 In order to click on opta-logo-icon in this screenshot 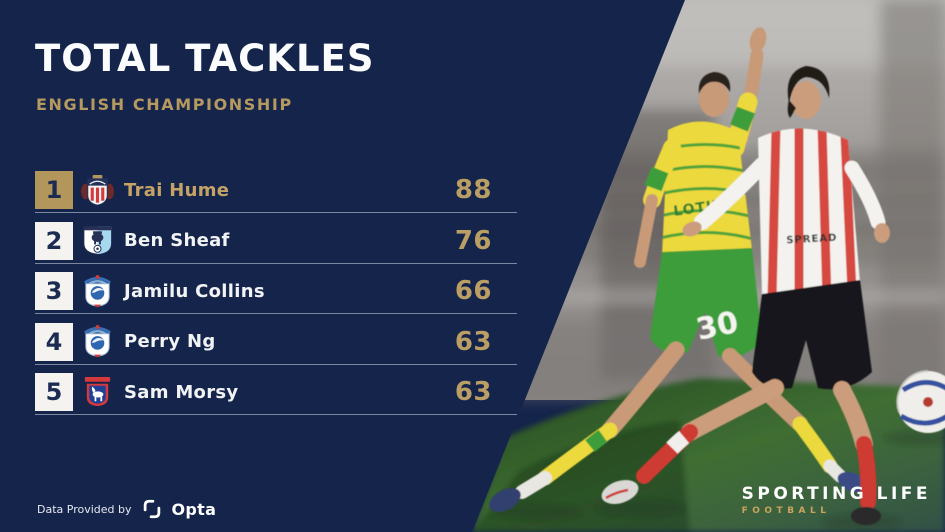, I will do `click(151, 509)`.